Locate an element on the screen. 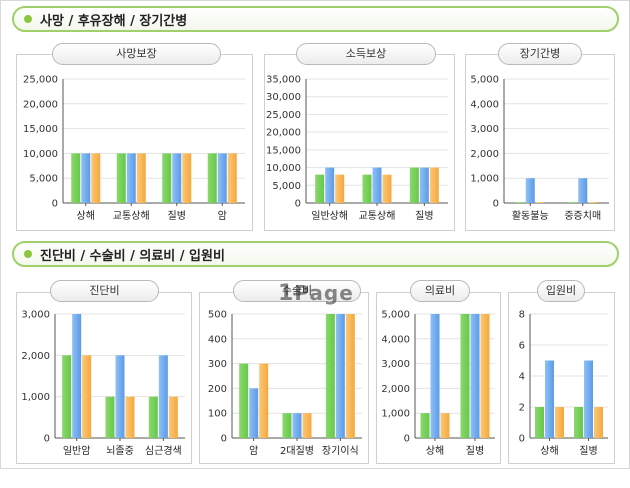 This screenshot has height=488, width=630. x-tick-label: 일반상해 is located at coordinates (329, 215).